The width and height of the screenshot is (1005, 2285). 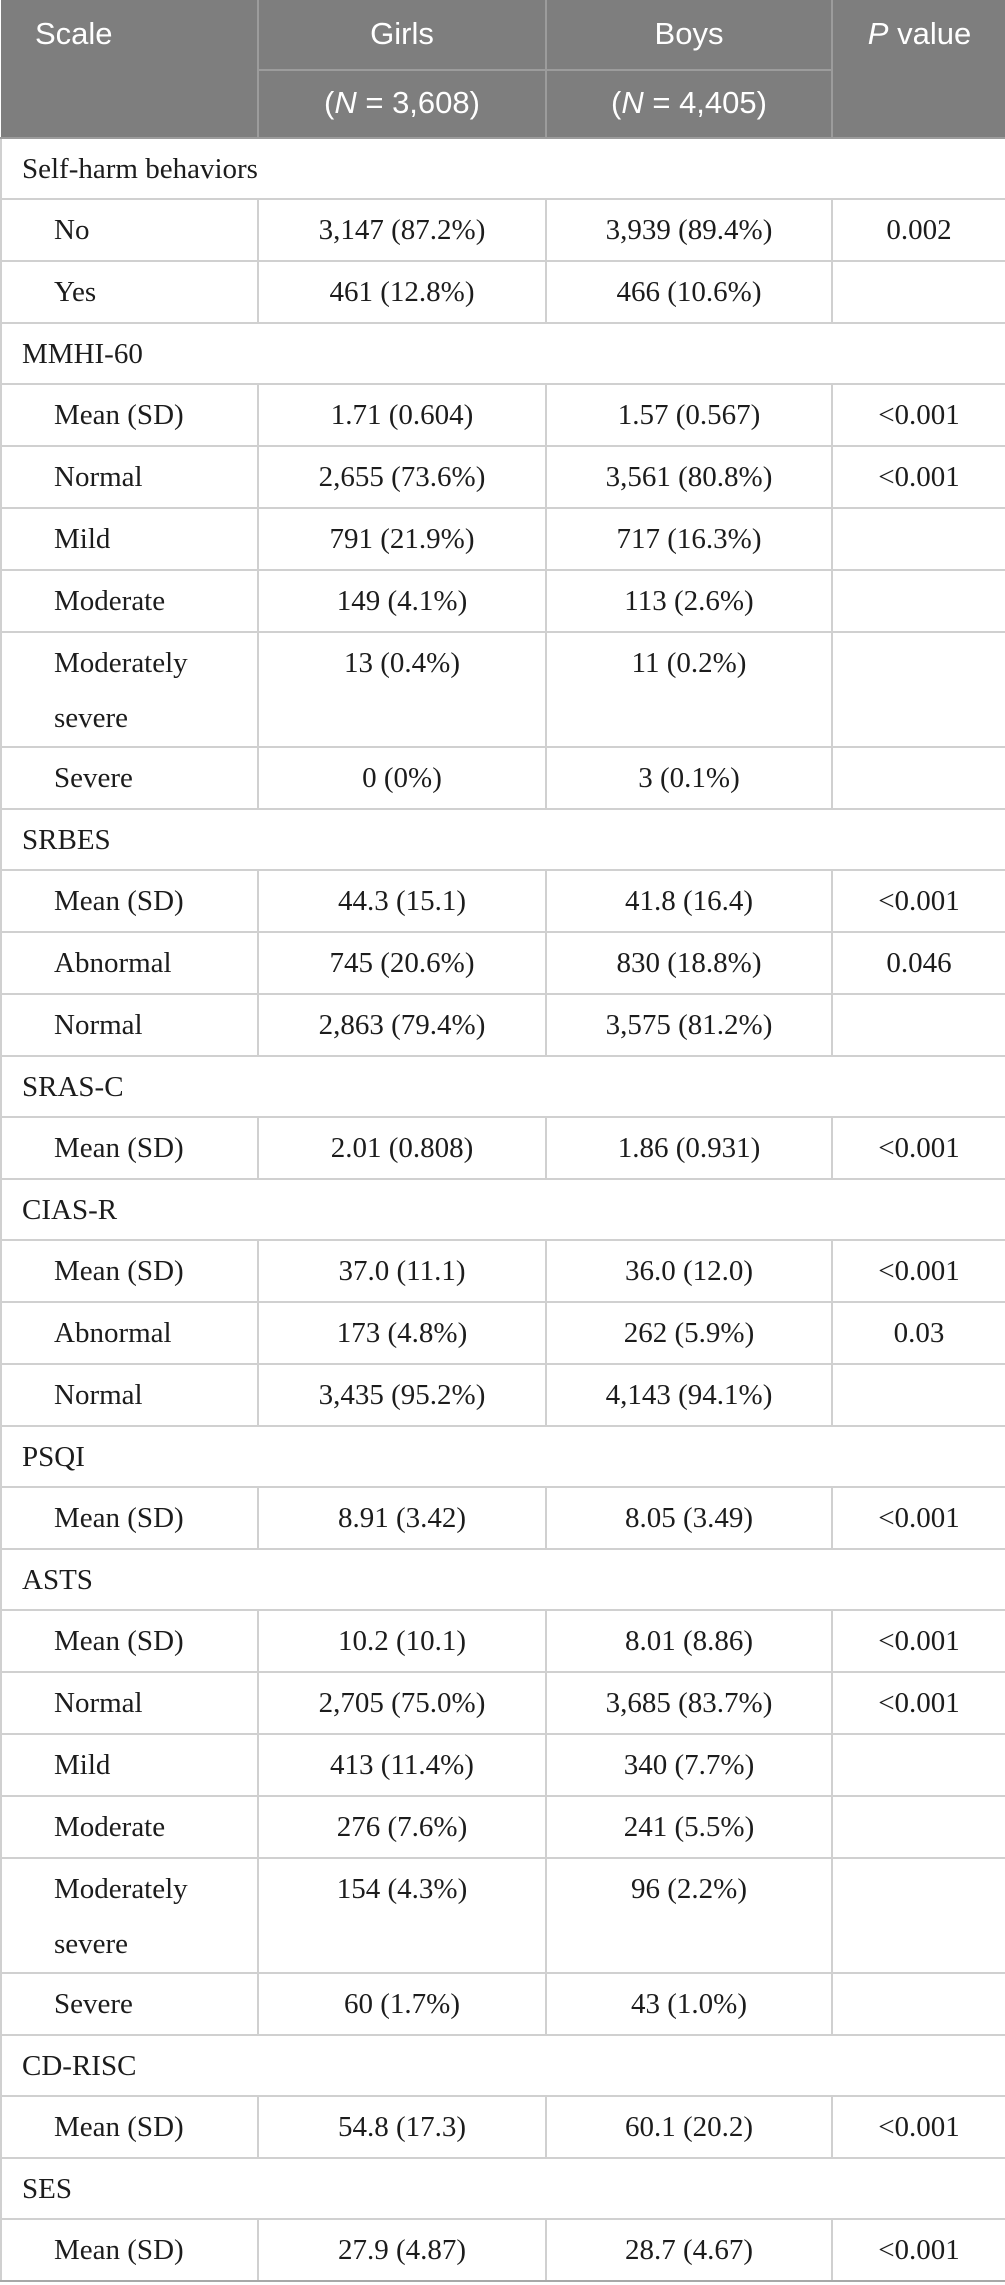 What do you see at coordinates (689, 230) in the screenshot?
I see `boys-value: 3,939 (89.4%)` at bounding box center [689, 230].